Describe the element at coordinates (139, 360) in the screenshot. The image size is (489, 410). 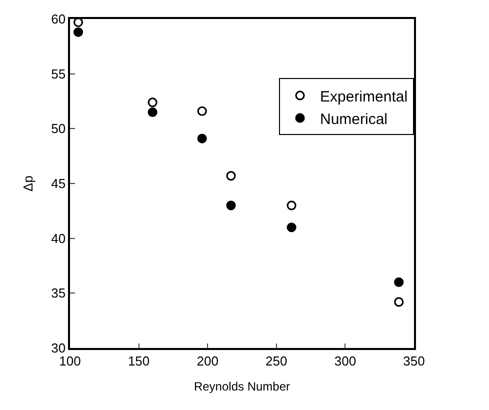
I see `x-tick-label: 150` at that location.